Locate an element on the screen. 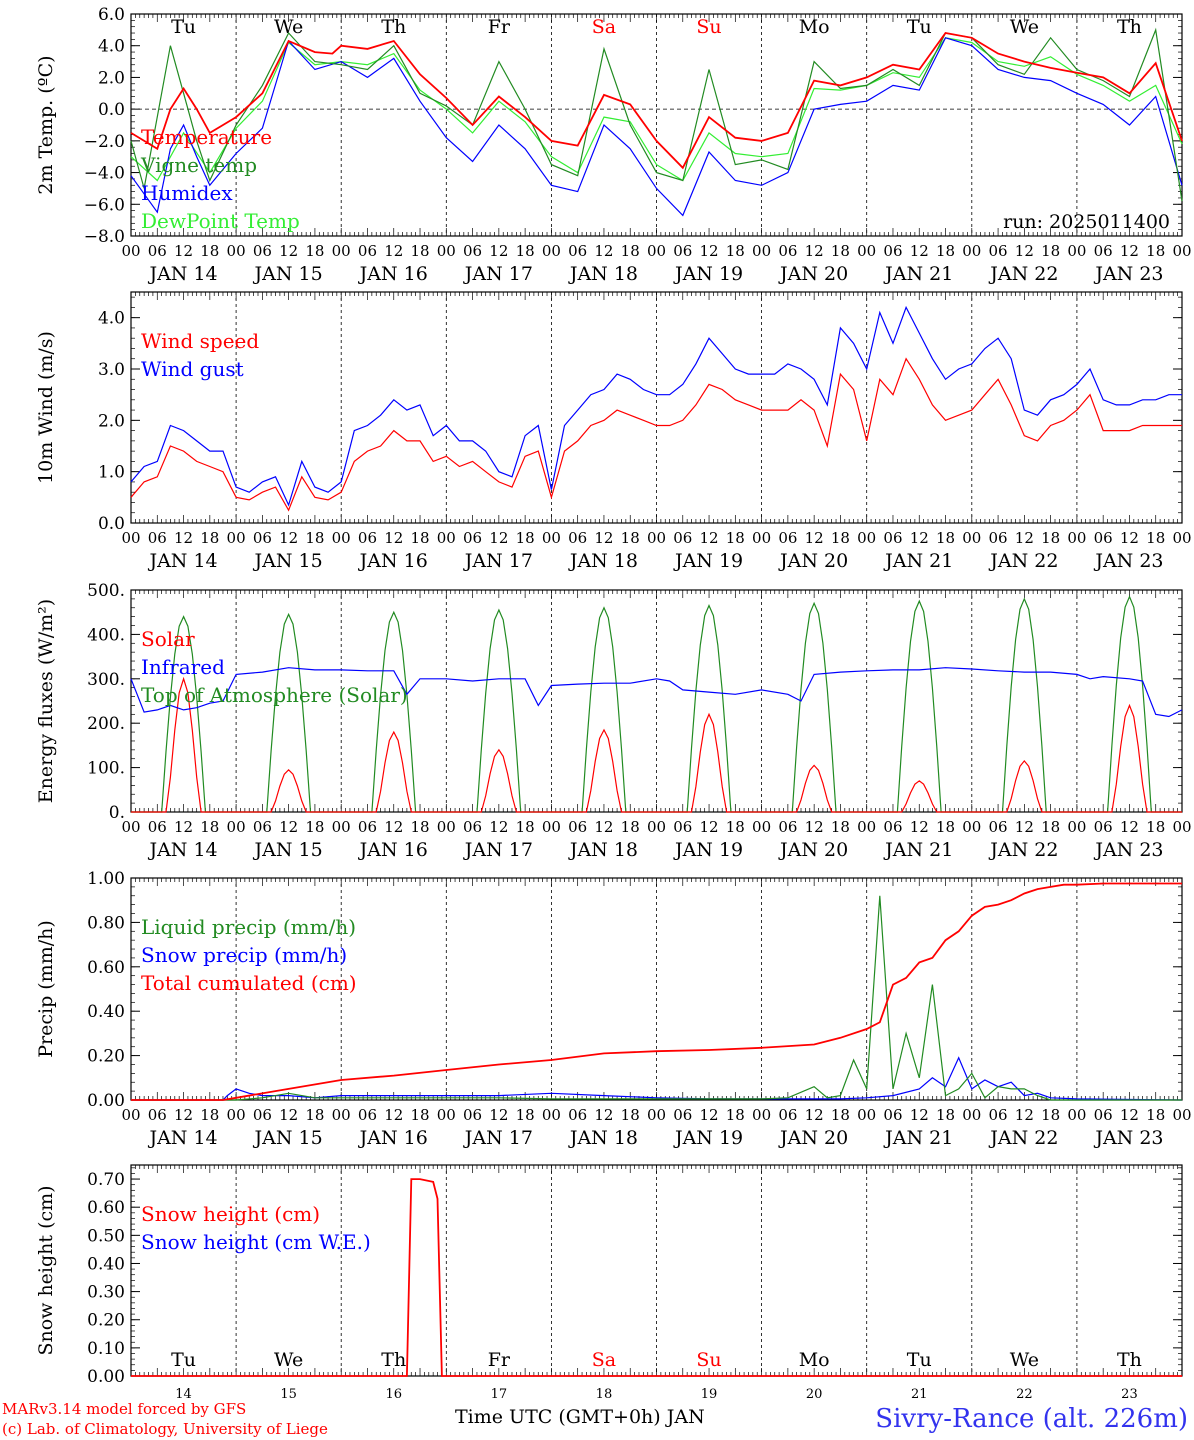 The width and height of the screenshot is (1194, 1440). y-tick-label: 0.60 is located at coordinates (106, 968).